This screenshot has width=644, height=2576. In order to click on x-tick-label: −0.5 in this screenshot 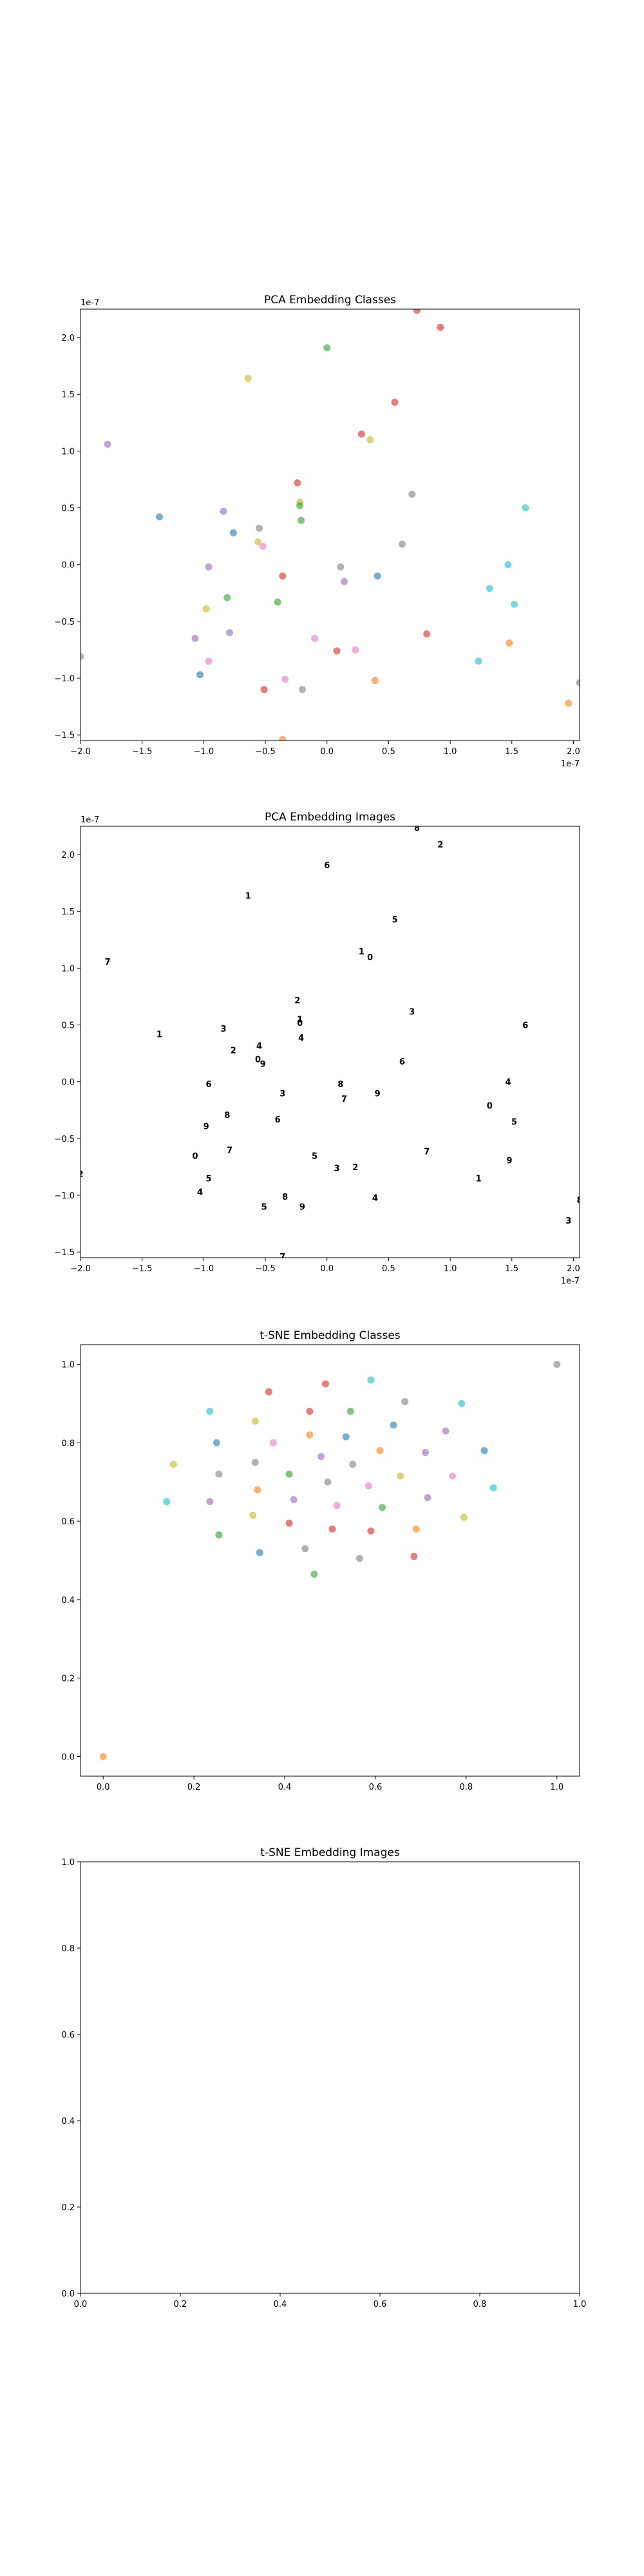, I will do `click(265, 1269)`.